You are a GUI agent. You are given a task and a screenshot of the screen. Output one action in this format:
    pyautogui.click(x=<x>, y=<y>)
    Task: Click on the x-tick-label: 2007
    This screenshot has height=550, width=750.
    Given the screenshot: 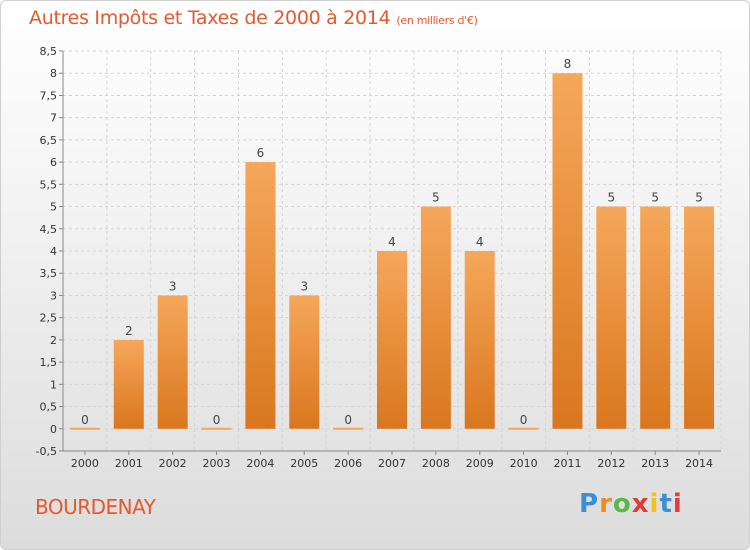 What is the action you would take?
    pyautogui.click(x=392, y=463)
    